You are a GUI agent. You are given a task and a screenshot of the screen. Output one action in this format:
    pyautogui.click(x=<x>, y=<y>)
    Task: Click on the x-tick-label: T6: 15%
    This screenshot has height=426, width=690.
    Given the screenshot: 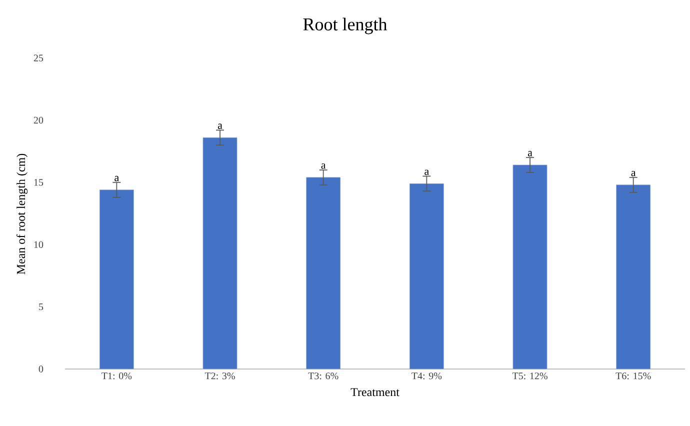 What is the action you would take?
    pyautogui.click(x=633, y=376)
    